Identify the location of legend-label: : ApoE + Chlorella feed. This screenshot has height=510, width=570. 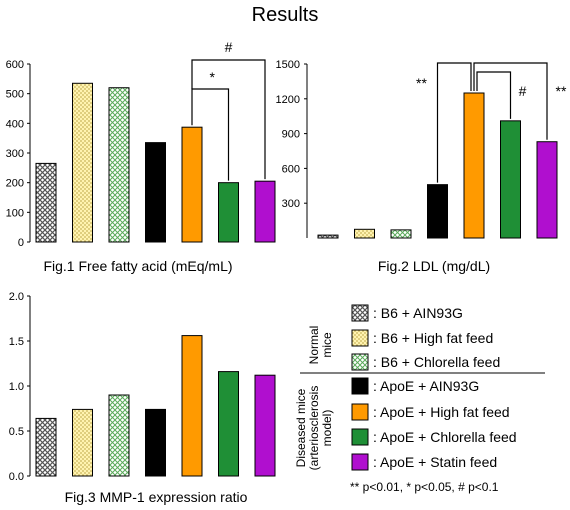
(445, 437).